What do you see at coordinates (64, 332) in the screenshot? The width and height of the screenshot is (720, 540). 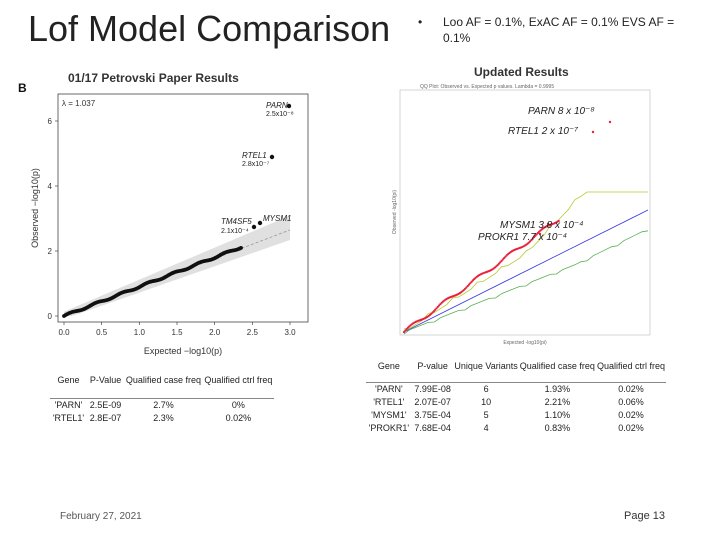 I see `x-tick-label: 0.0` at bounding box center [64, 332].